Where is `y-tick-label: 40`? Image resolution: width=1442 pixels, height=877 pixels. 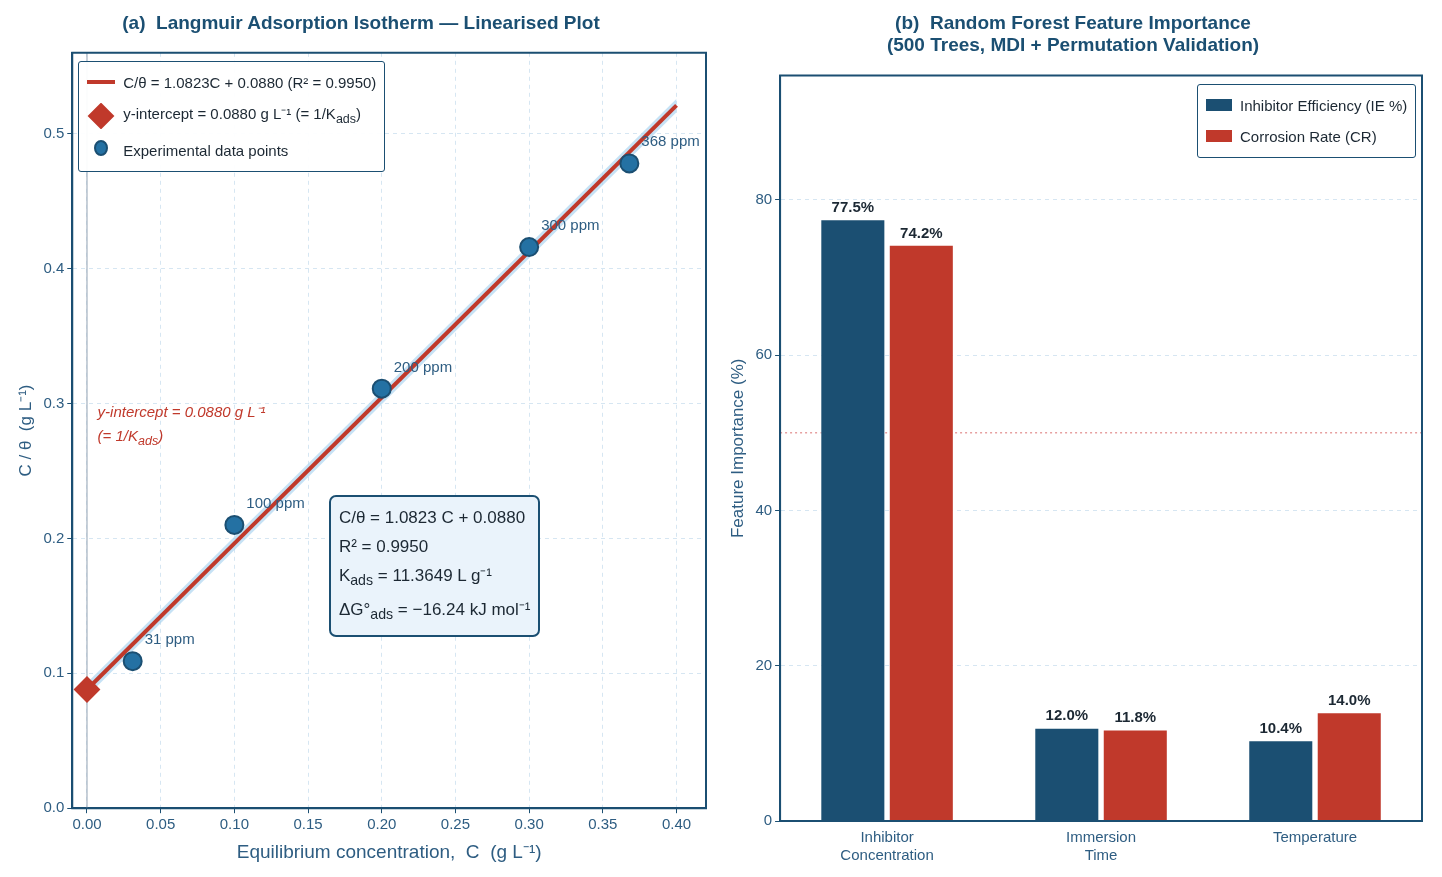 y-tick-label: 40 is located at coordinates (764, 509).